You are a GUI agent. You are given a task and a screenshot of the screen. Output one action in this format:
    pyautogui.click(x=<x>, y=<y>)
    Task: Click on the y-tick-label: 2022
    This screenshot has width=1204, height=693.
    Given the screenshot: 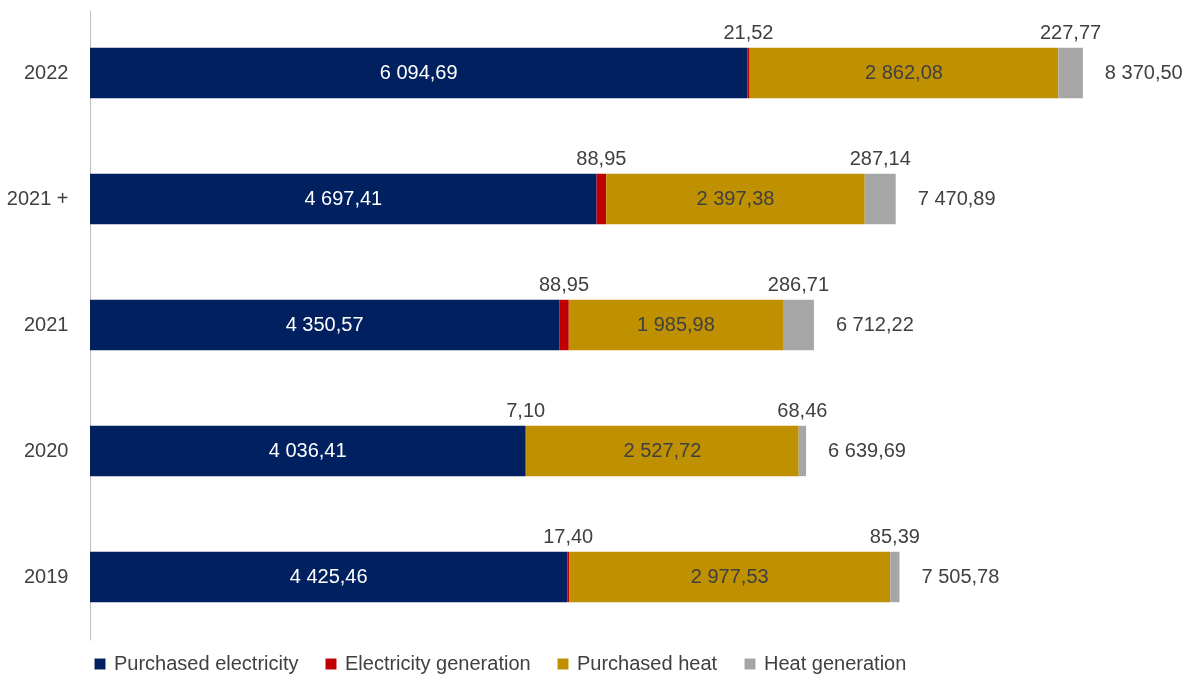 What is the action you would take?
    pyautogui.click(x=46, y=72)
    